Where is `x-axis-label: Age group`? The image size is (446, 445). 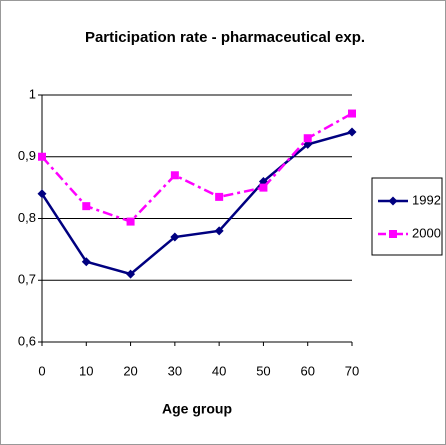 x-axis-label: Age group is located at coordinates (197, 409).